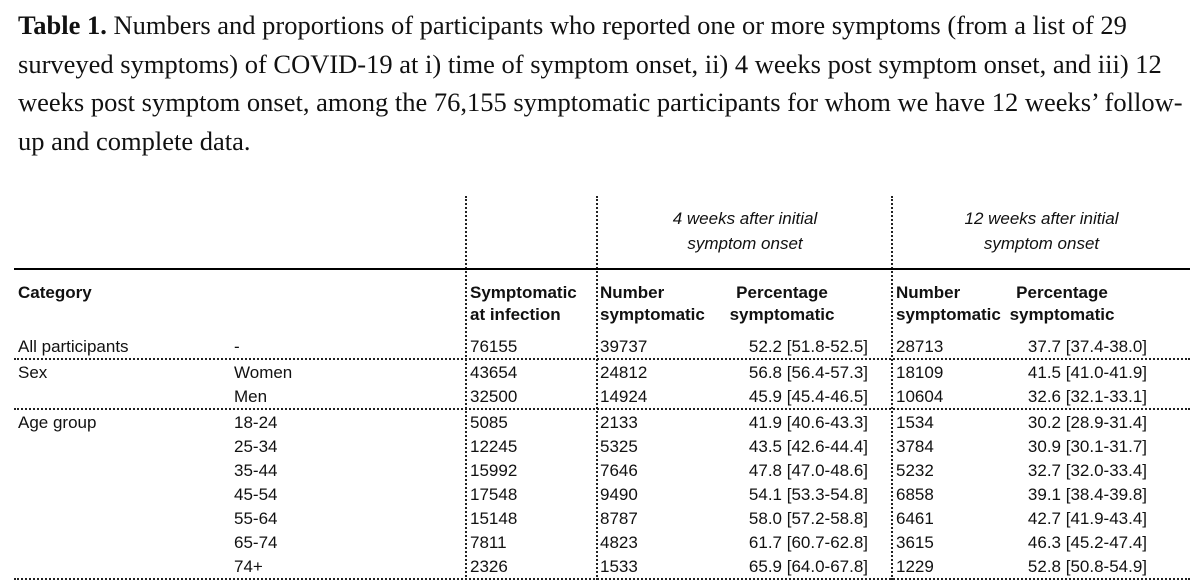 The height and width of the screenshot is (583, 1200). What do you see at coordinates (619, 446) in the screenshot?
I see `table-cell-4w-number: 5325` at bounding box center [619, 446].